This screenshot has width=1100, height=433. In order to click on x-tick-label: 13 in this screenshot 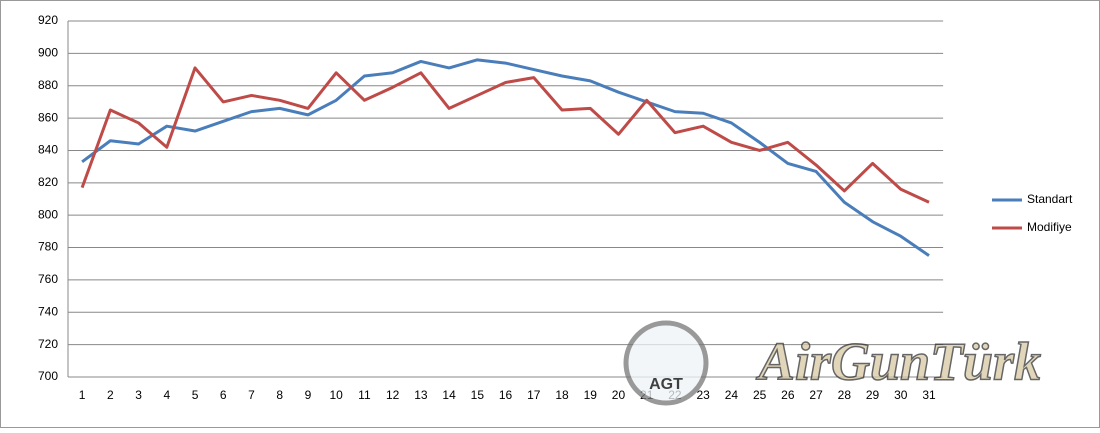, I will do `click(421, 395)`.